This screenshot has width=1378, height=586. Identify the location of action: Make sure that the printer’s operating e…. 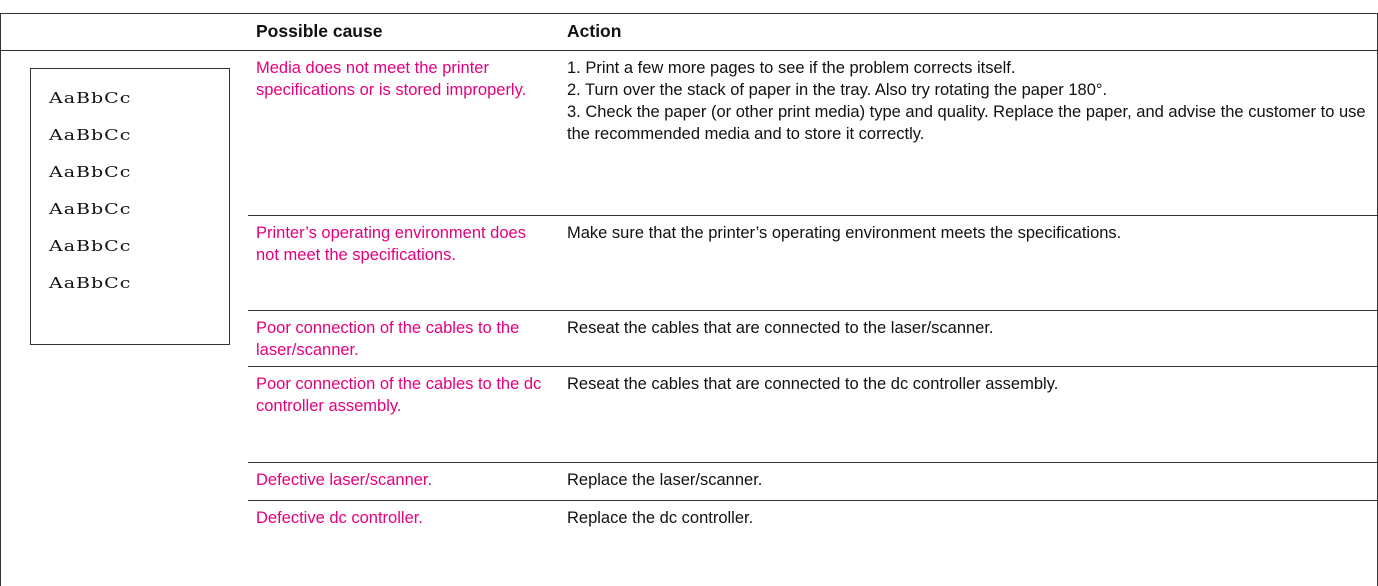
(969, 233).